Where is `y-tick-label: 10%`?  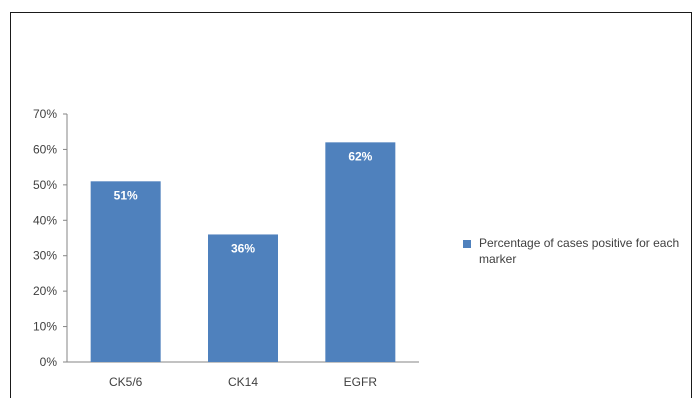
y-tick-label: 10% is located at coordinates (45, 327).